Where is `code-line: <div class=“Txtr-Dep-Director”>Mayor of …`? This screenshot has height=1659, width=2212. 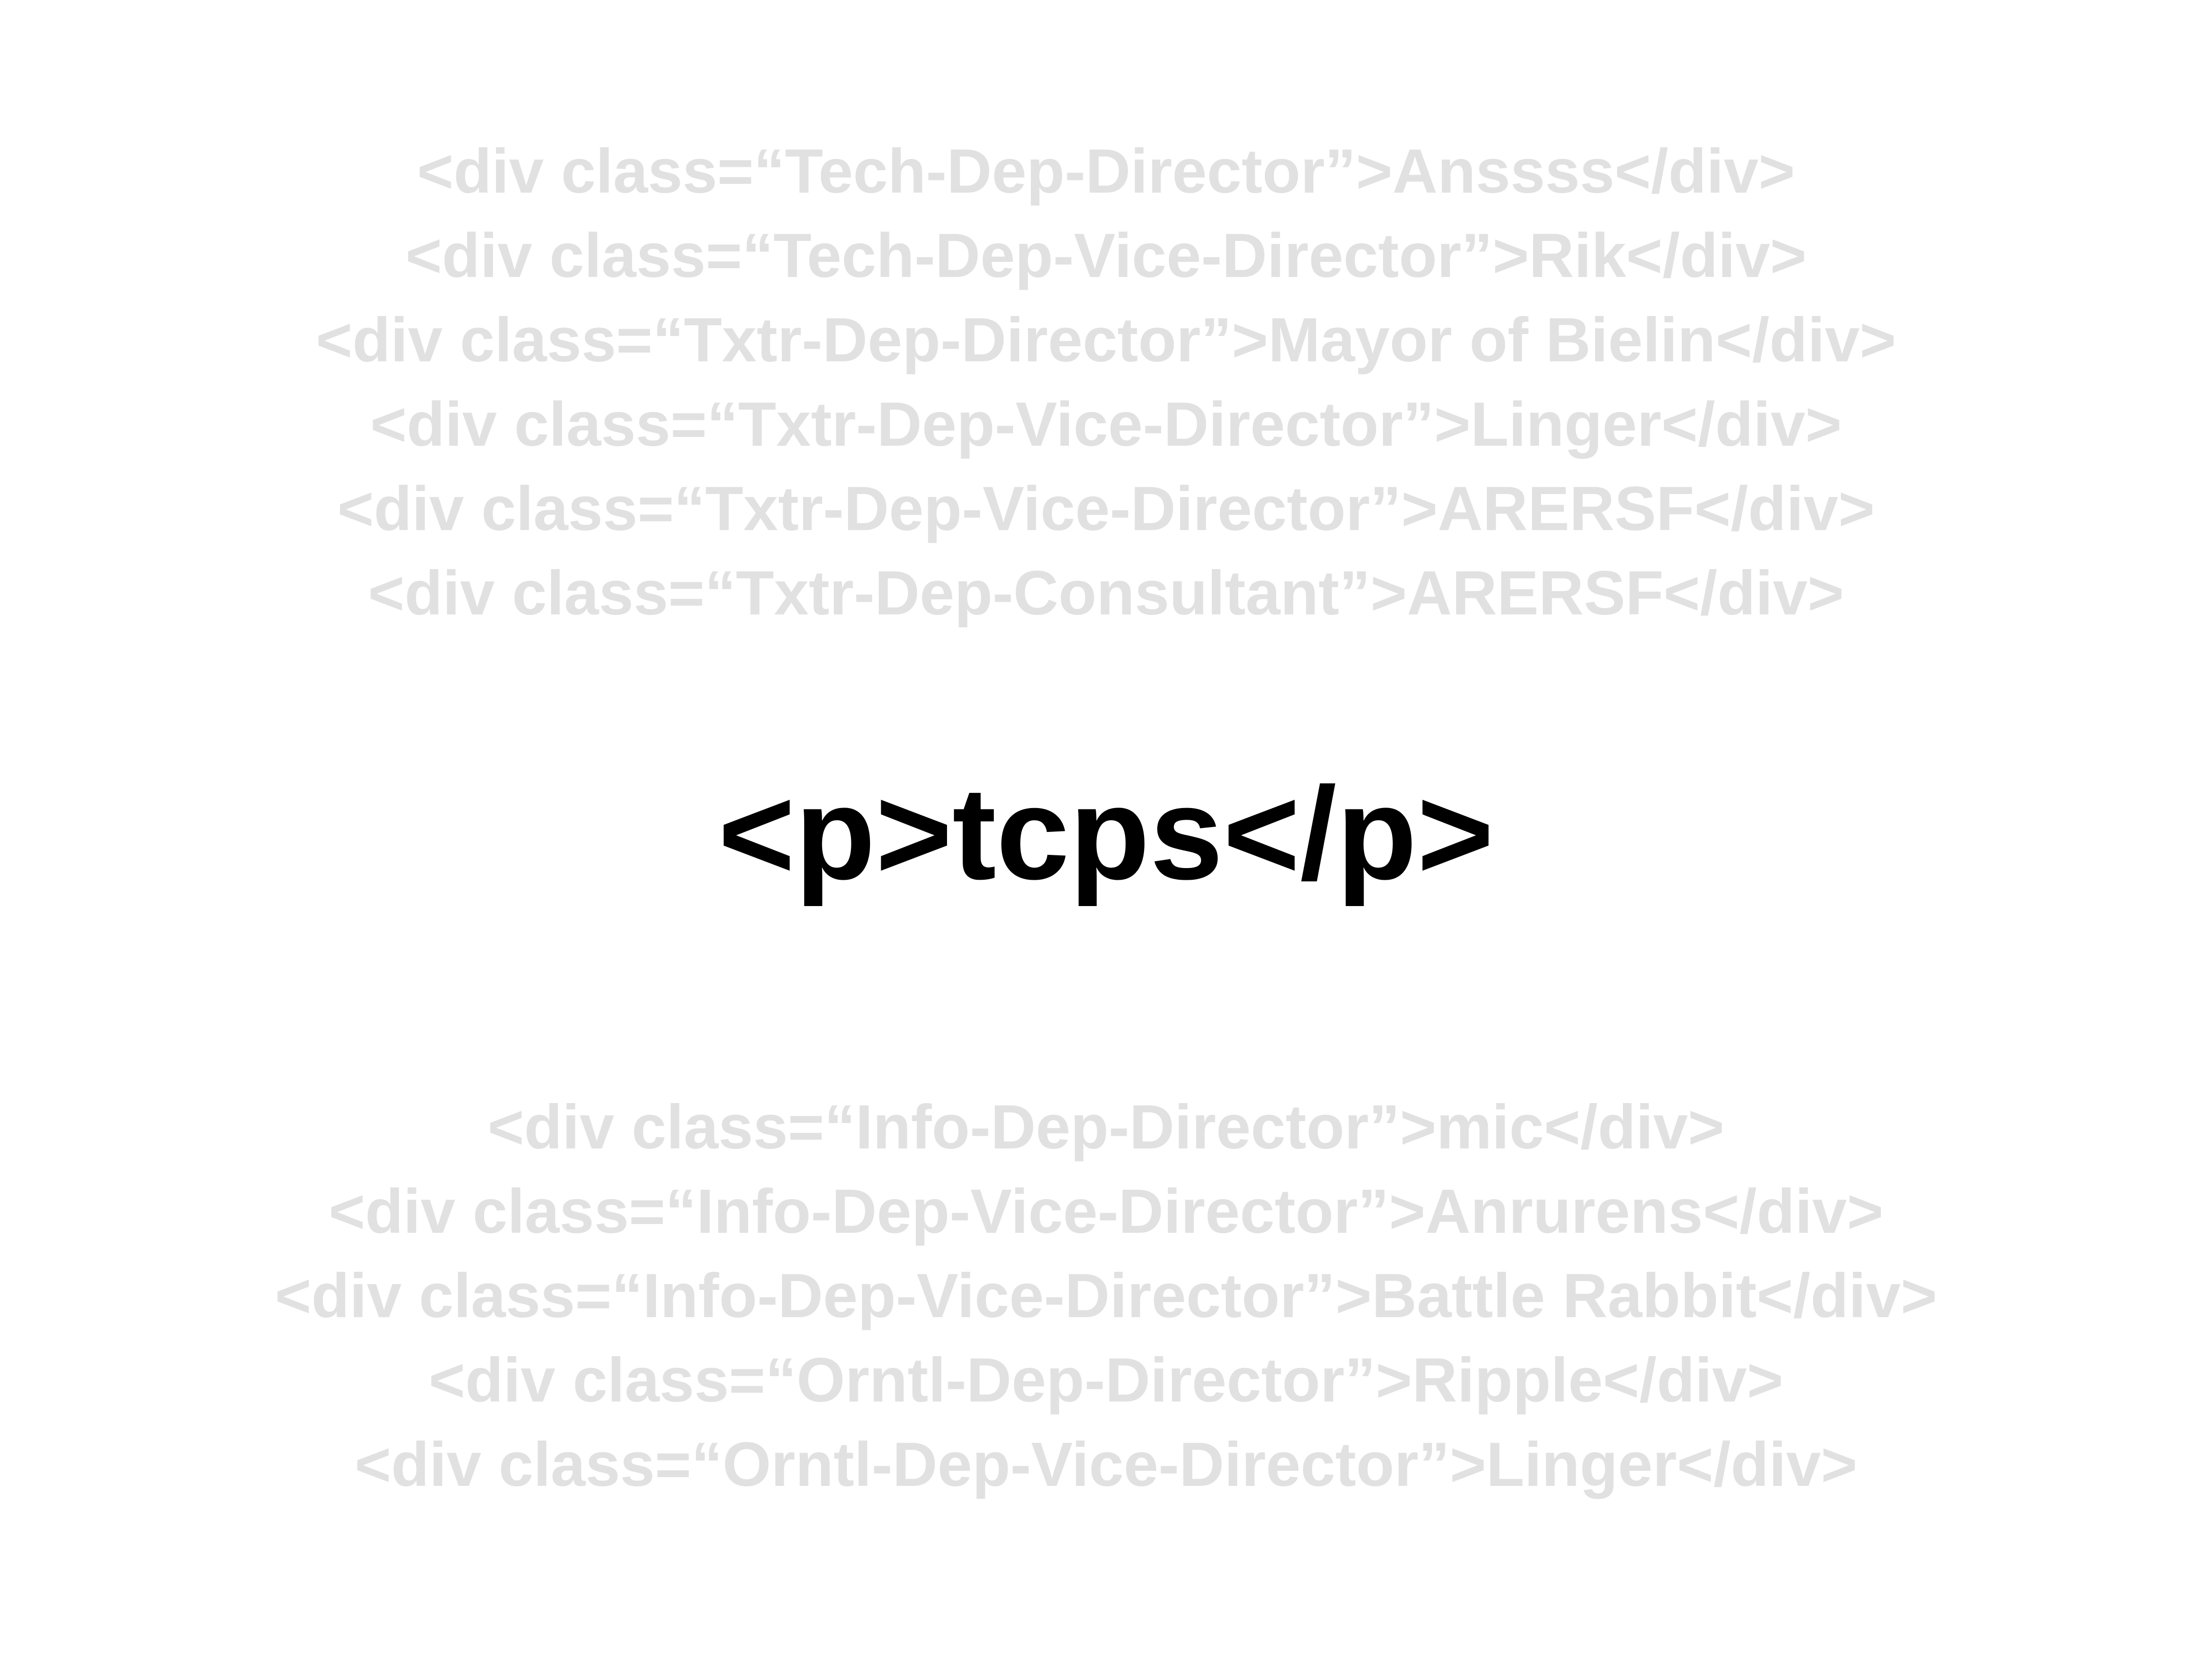
code-line: <div class=“Txtr-Dep-Director”>Mayor of … is located at coordinates (1106, 340).